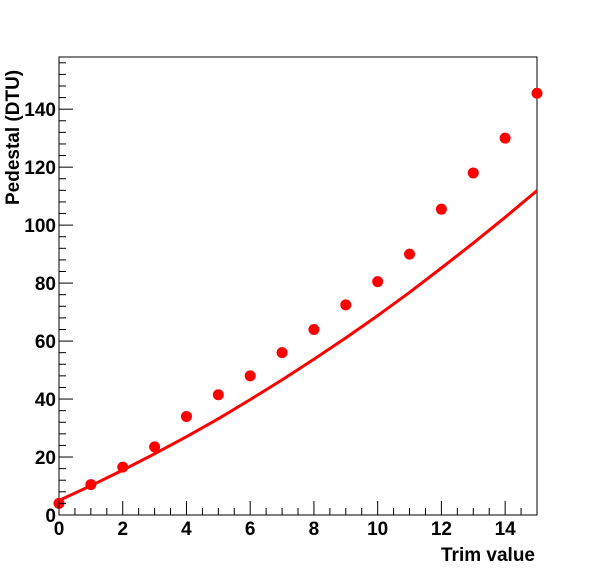 The width and height of the screenshot is (596, 572). I want to click on y-axis-title: Pedestal (DTU), so click(13, 137).